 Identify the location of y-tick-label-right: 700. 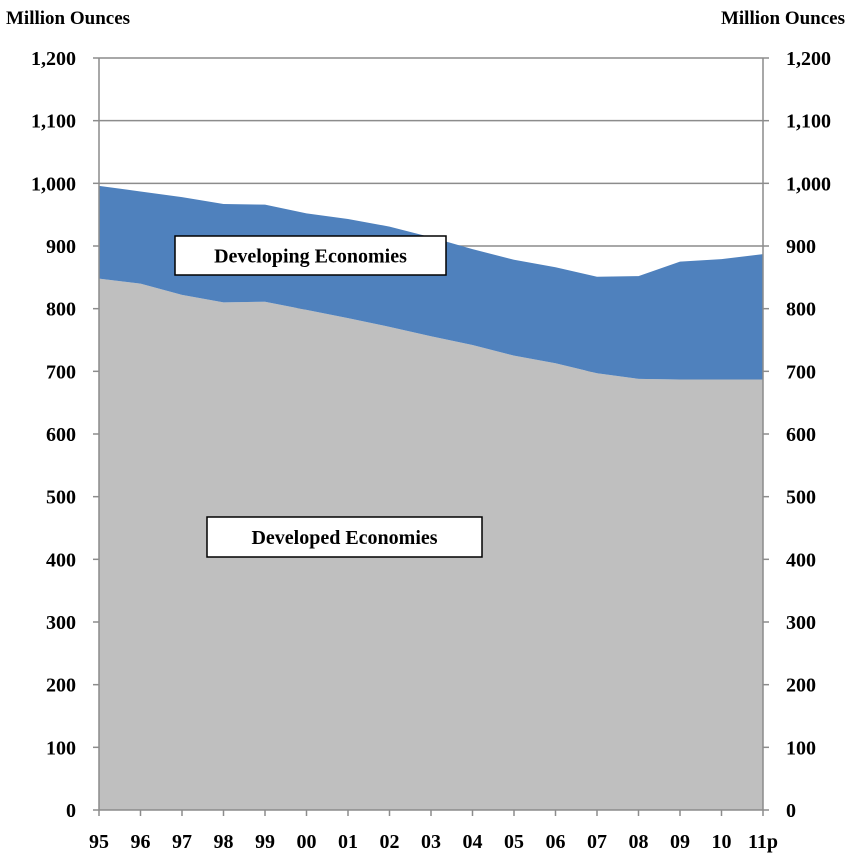
(801, 372).